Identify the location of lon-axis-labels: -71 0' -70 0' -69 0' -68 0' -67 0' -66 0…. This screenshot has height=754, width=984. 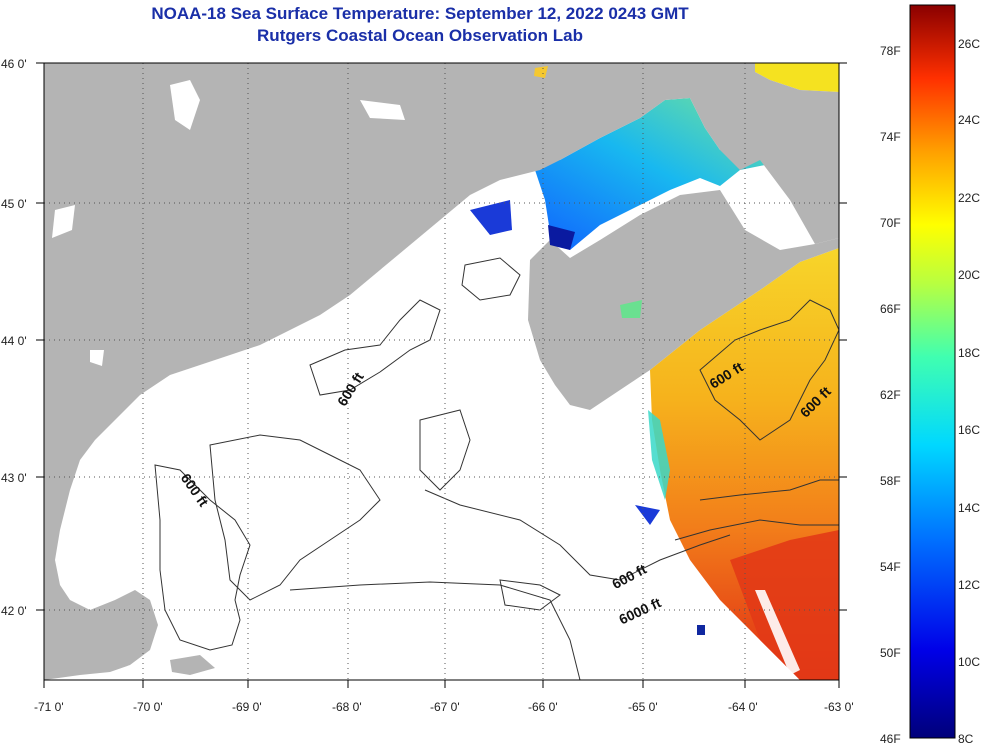
(444, 707).